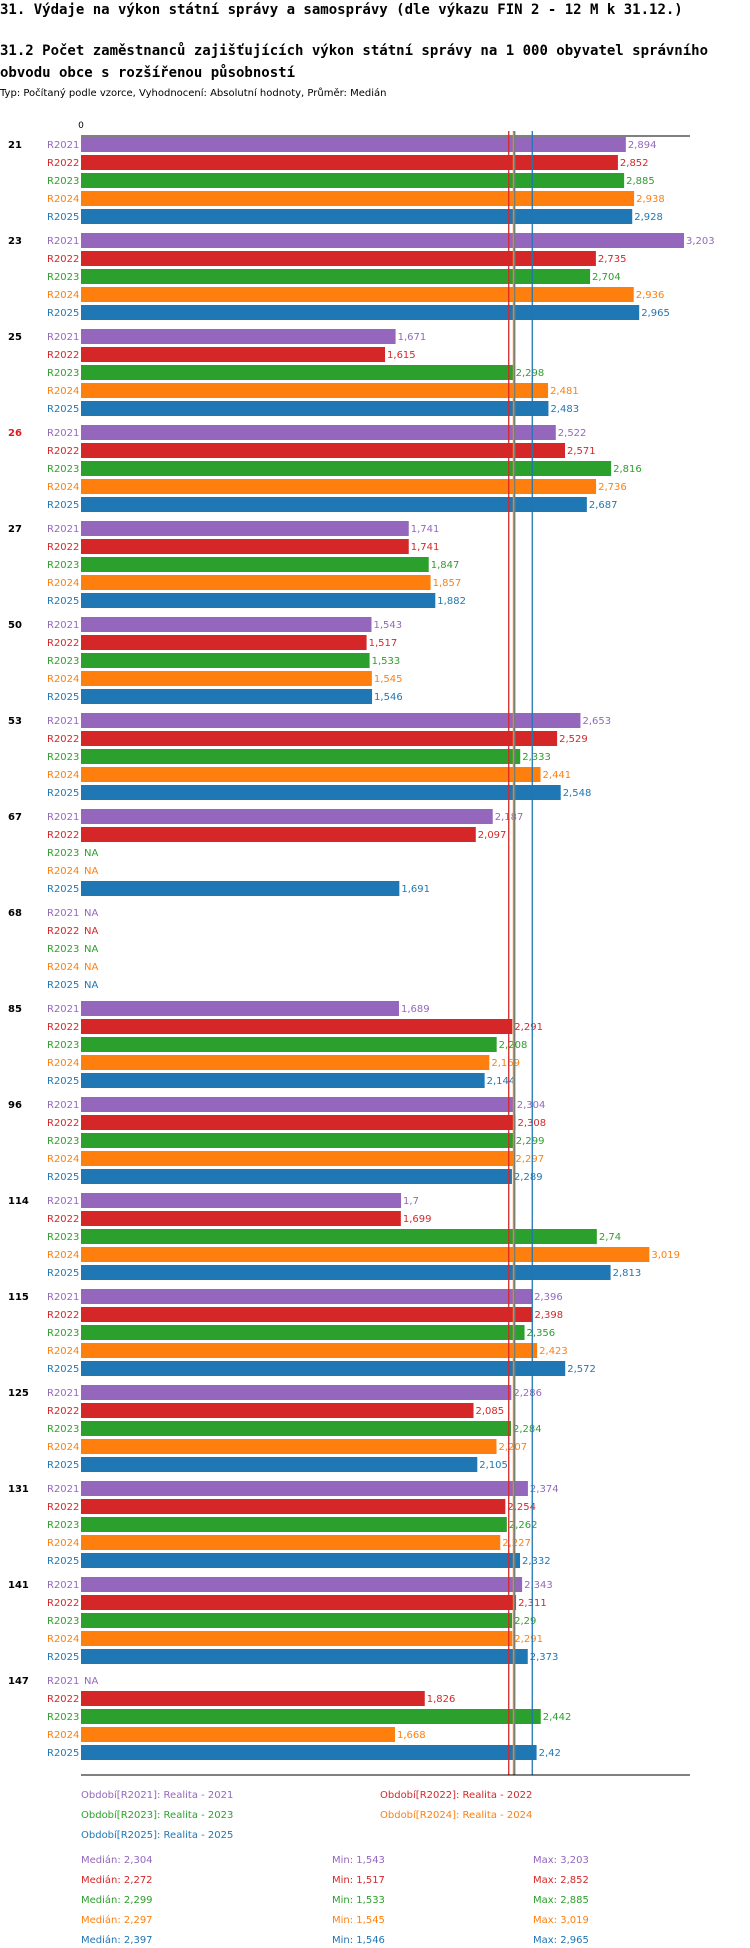 This screenshot has width=750, height=1948. Describe the element at coordinates (581, 1369) in the screenshot. I see `bar-value-label: 2,572` at that location.